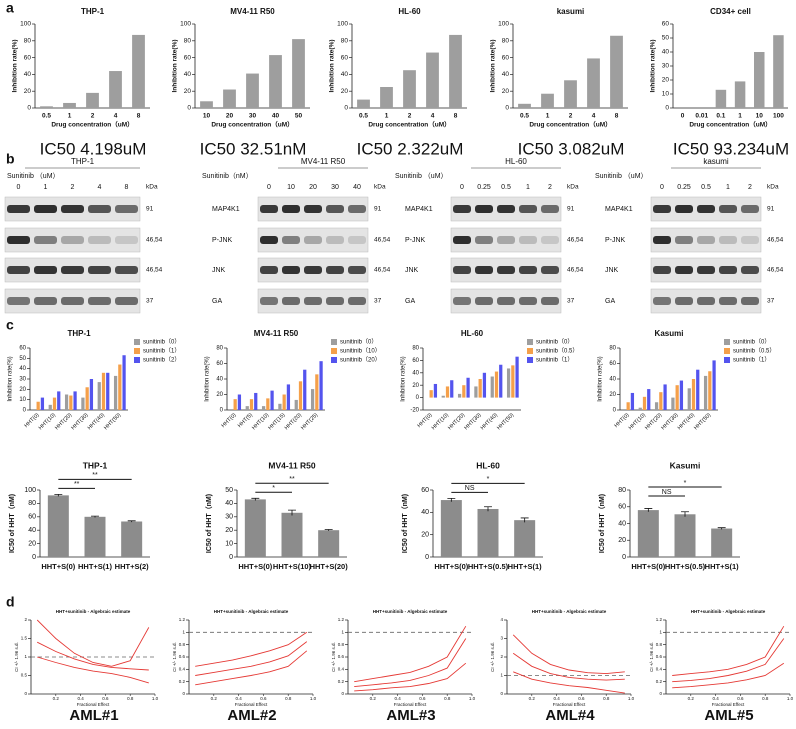 The width and height of the screenshot is (796, 729). Describe the element at coordinates (341, 644) in the screenshot. I see `y-tick-label: 0.8` at that location.